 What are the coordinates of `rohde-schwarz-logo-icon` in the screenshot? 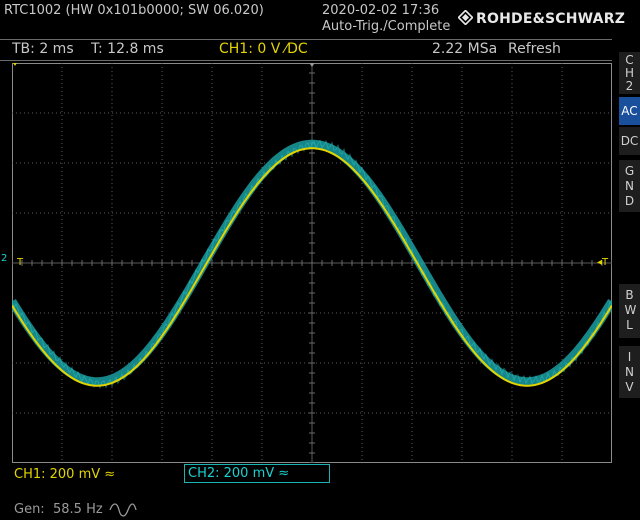 It's located at (465, 17).